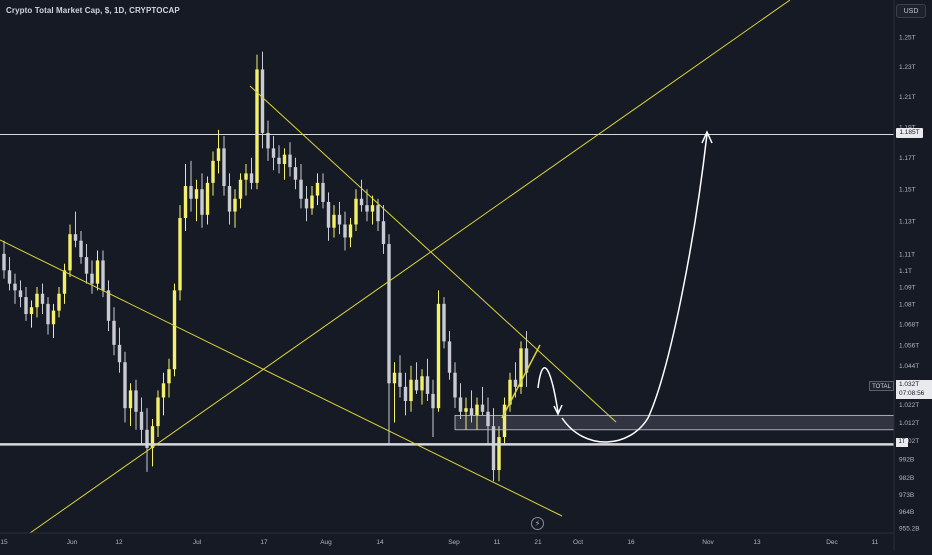 The image size is (932, 555). I want to click on time-tick-label: Oct, so click(578, 542).